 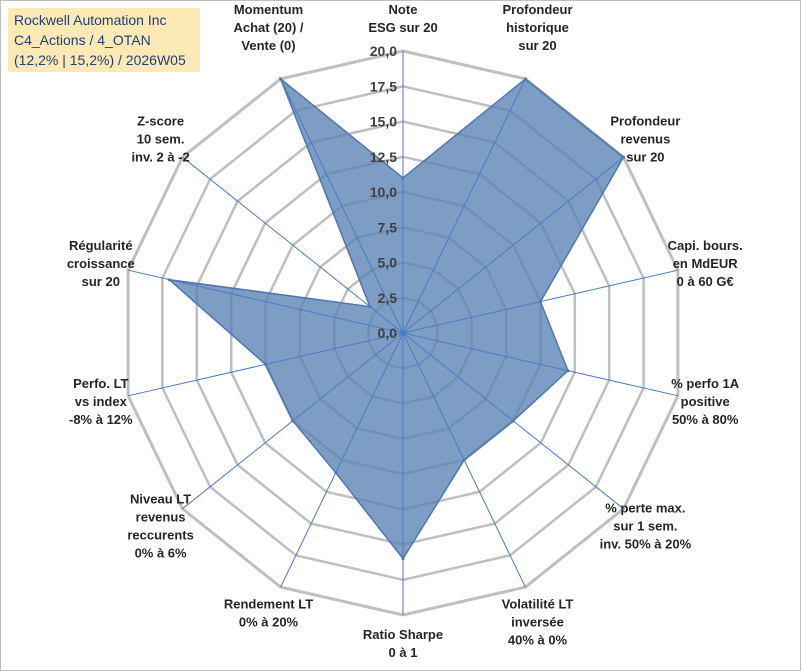 I want to click on axis-label: Z-score 10 sem. inv. 2 à -2, so click(x=160, y=139).